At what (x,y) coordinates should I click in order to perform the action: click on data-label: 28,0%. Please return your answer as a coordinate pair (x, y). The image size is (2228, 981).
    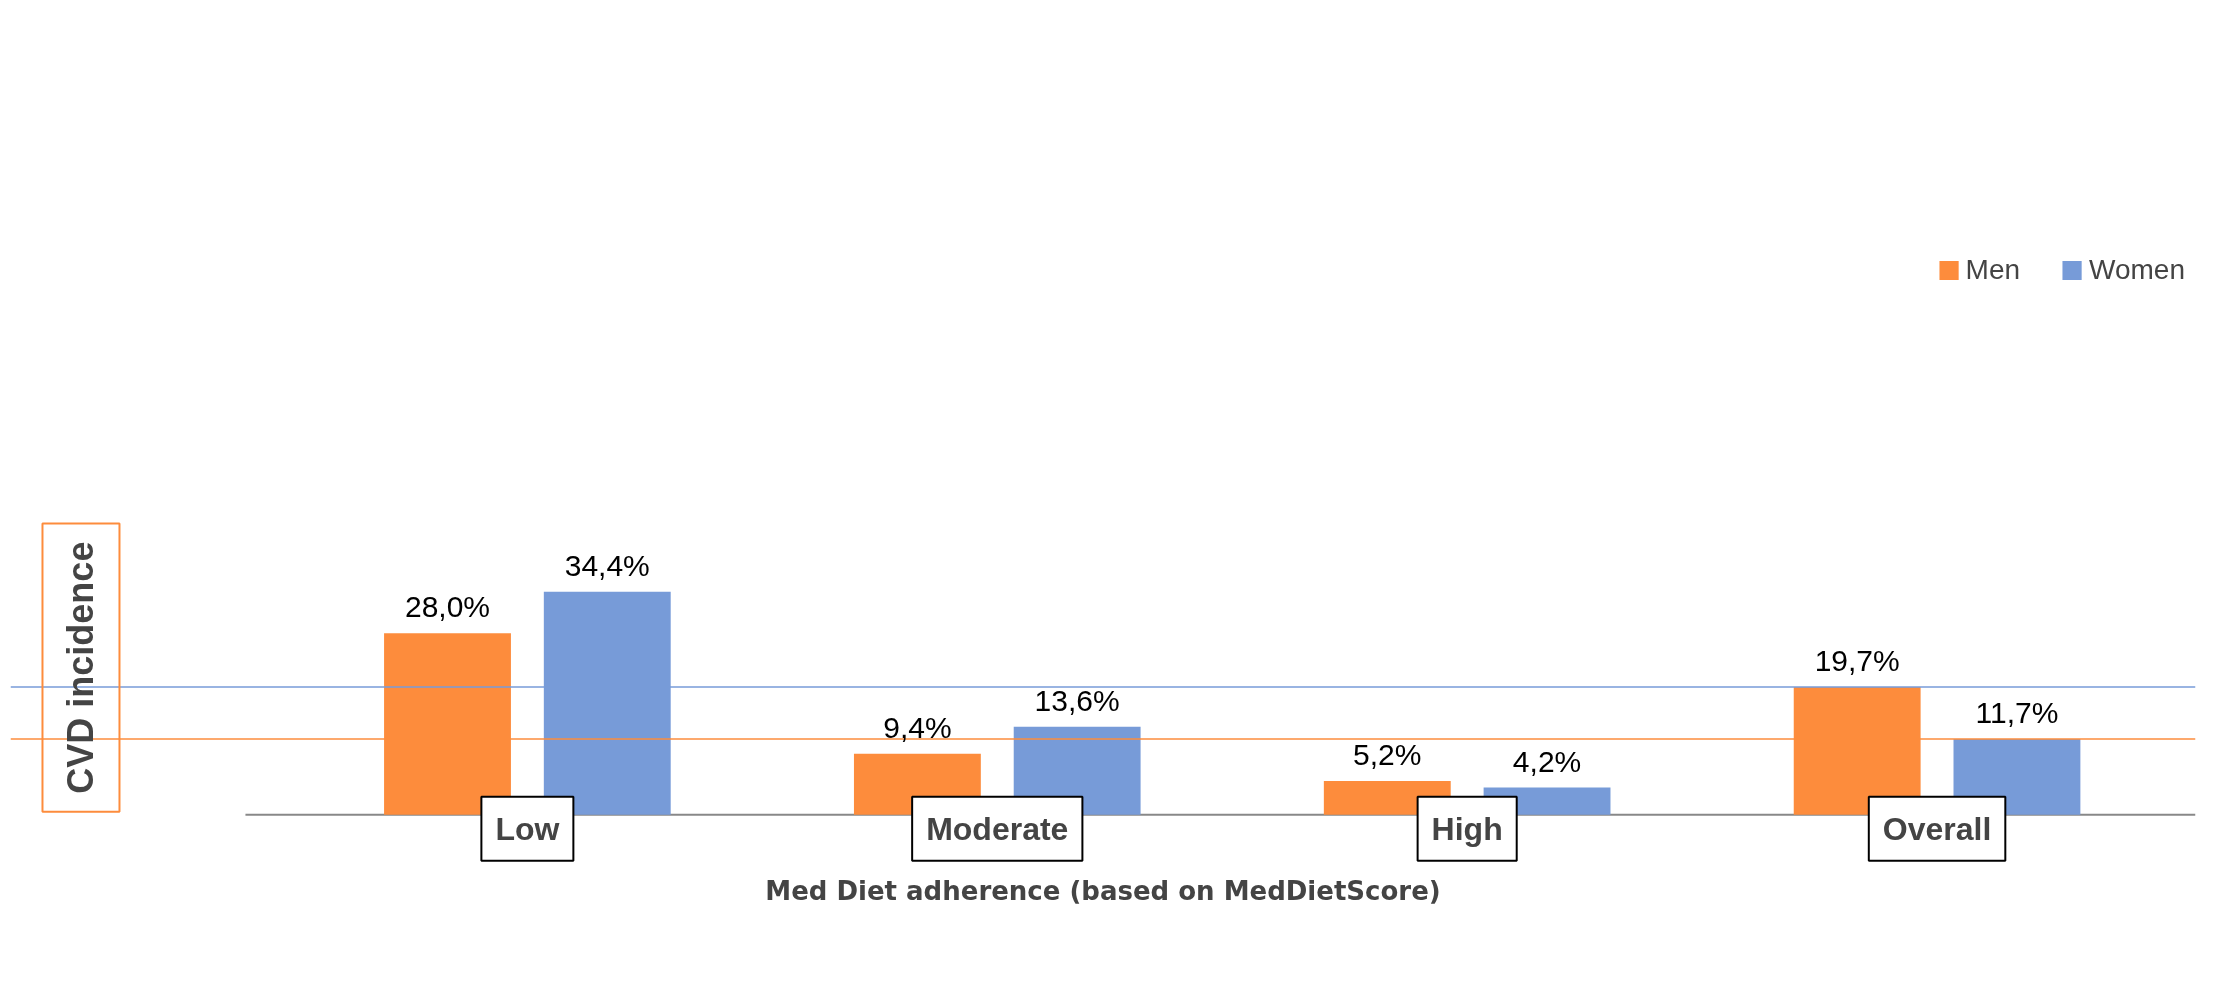
    Looking at the image, I should click on (447, 607).